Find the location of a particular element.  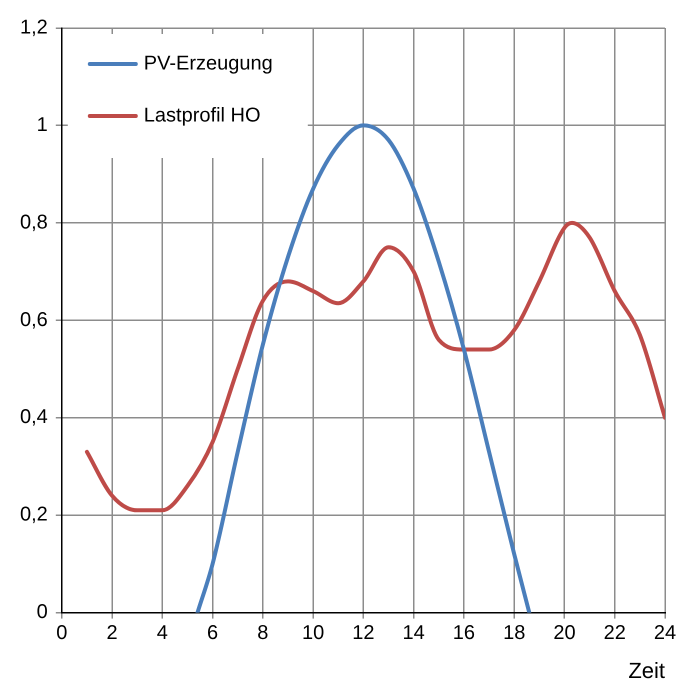

x-tick-label: 2 is located at coordinates (112, 633).